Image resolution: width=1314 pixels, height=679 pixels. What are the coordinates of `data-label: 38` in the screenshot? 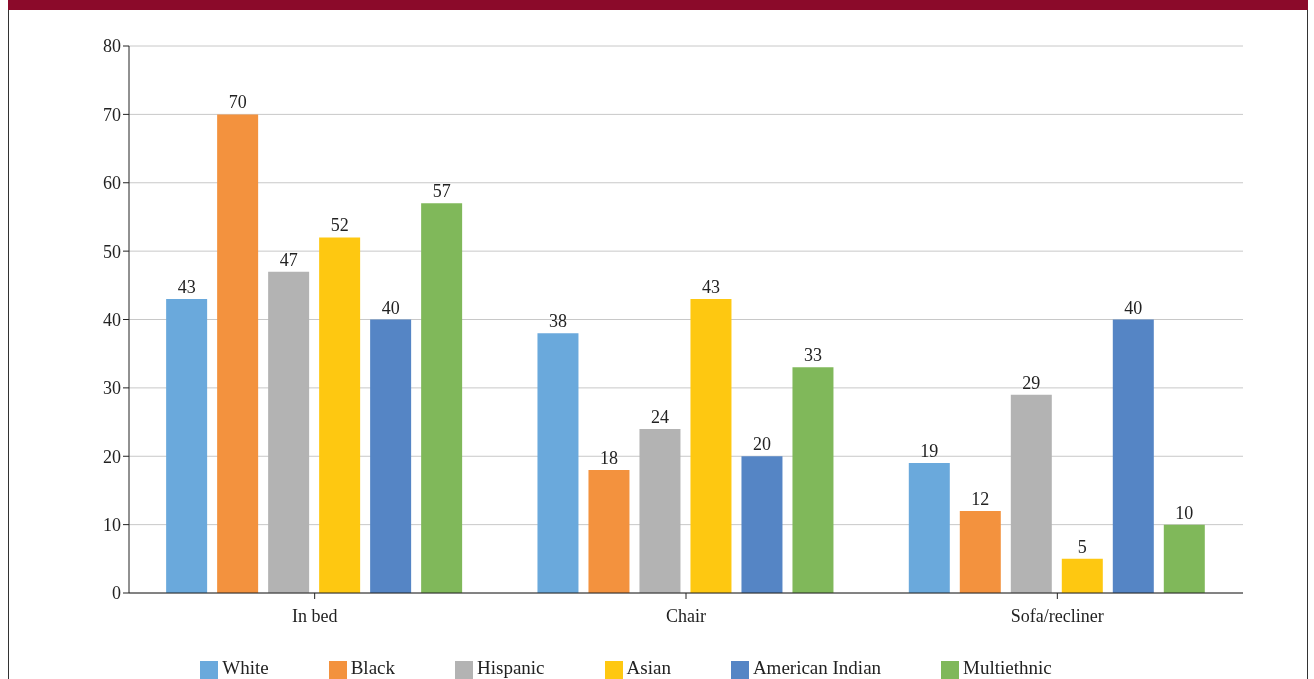 It's located at (557, 321).